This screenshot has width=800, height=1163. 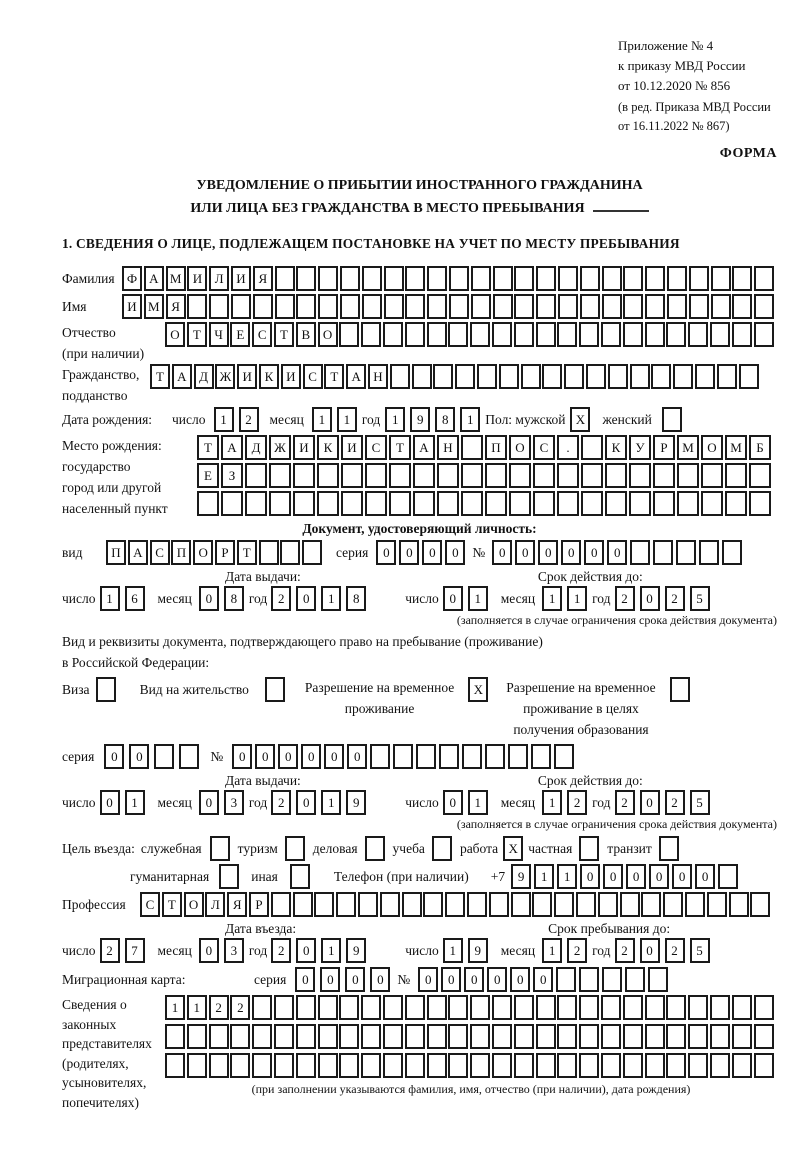 I want to click on visa-checkbox, so click(x=105, y=689).